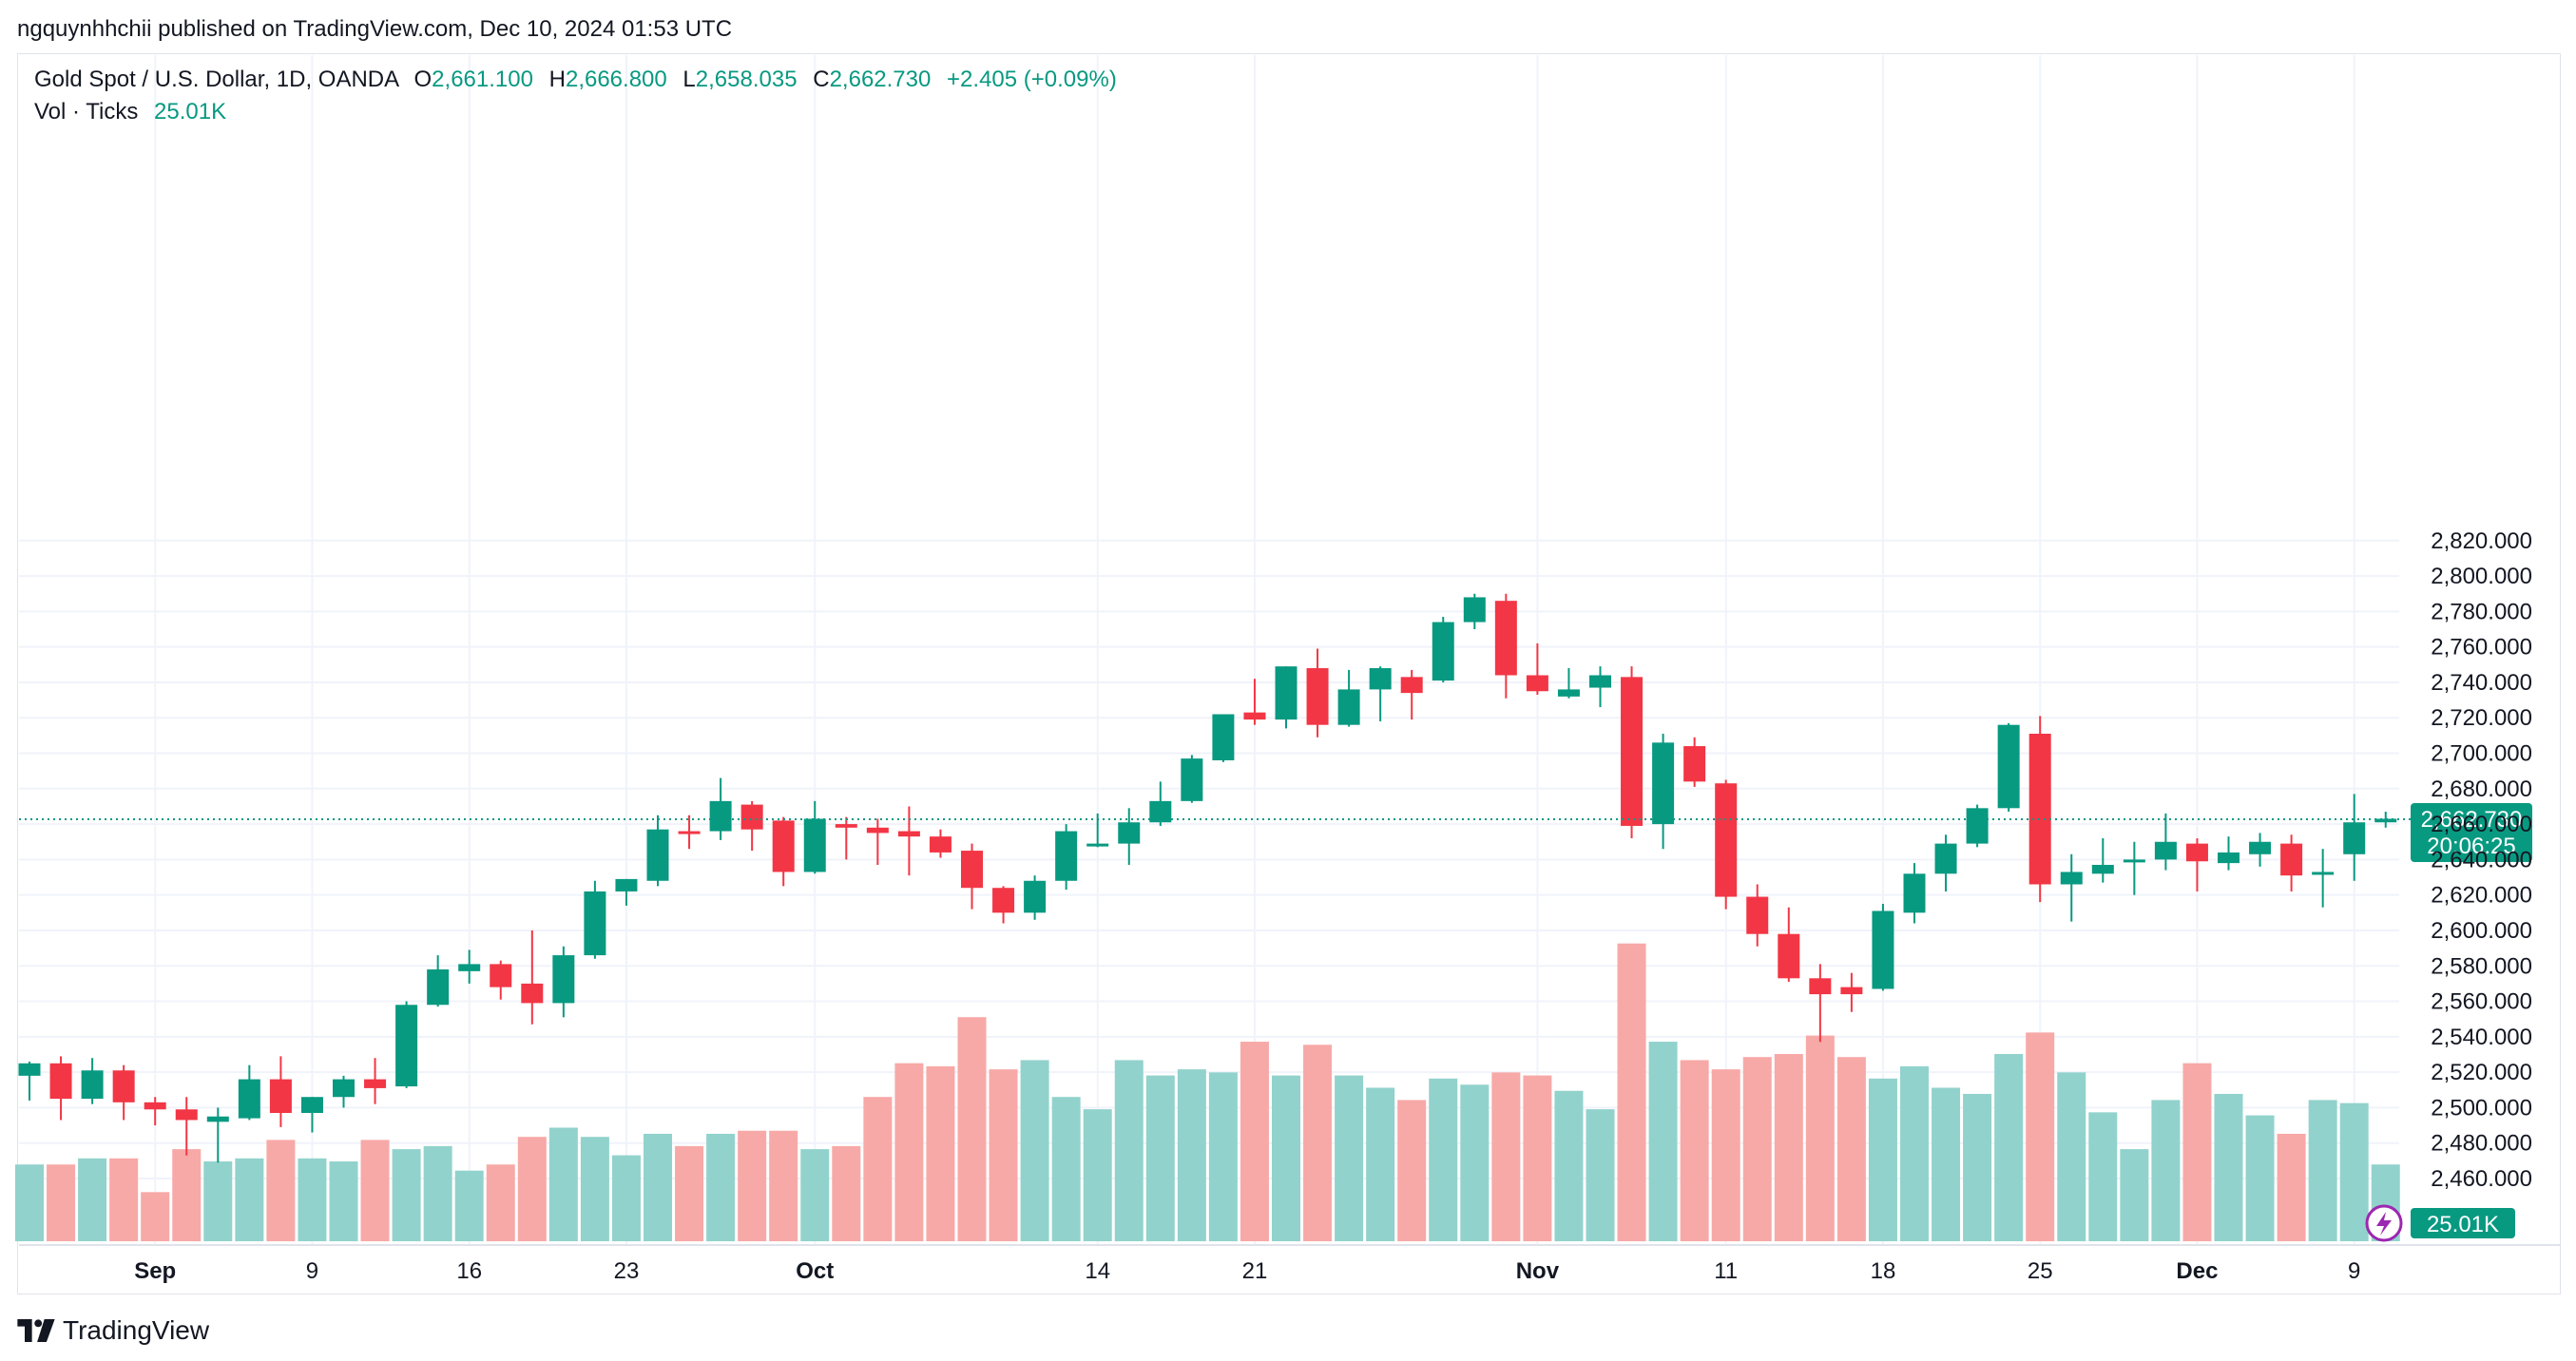  What do you see at coordinates (190, 112) in the screenshot?
I see `legend-volume-value: 25.01K` at bounding box center [190, 112].